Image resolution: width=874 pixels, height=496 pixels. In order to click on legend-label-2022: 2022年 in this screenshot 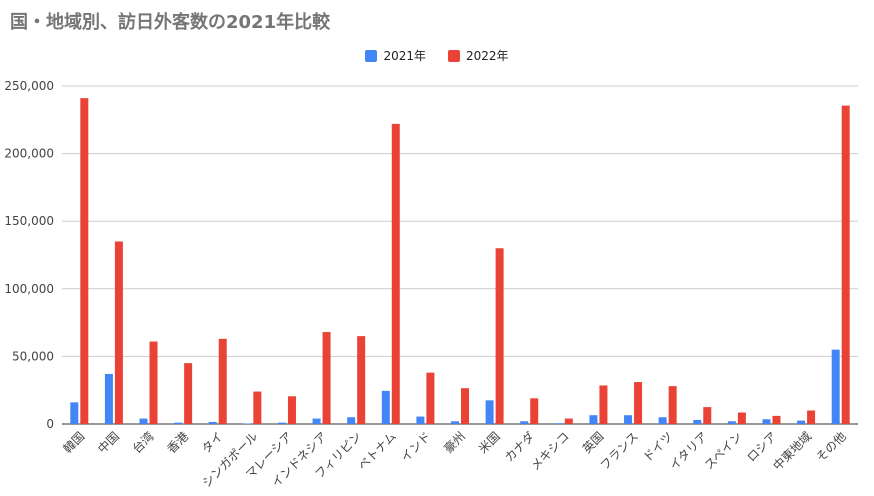, I will do `click(487, 56)`.